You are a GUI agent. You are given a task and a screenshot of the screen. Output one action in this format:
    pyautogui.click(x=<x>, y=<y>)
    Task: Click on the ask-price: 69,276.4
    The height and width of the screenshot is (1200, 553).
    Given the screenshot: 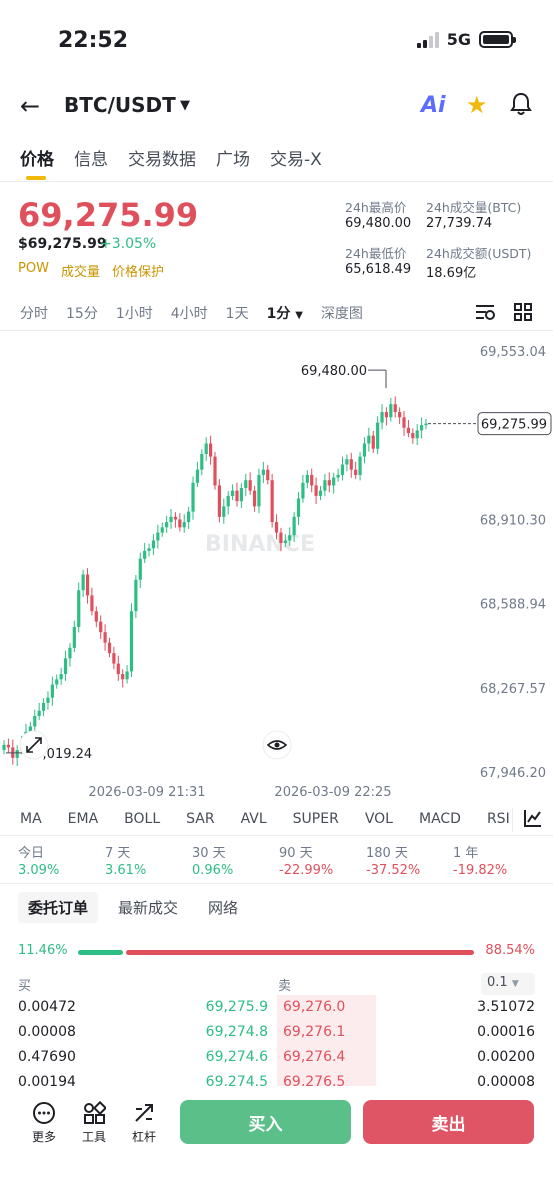 What is the action you would take?
    pyautogui.click(x=314, y=1057)
    